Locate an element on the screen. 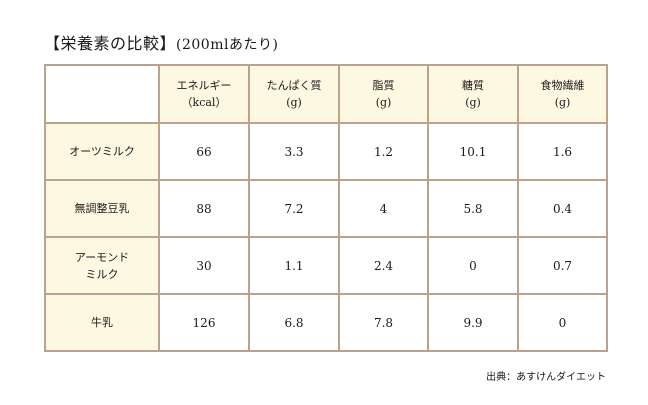  table-cell: 6.8 is located at coordinates (294, 322).